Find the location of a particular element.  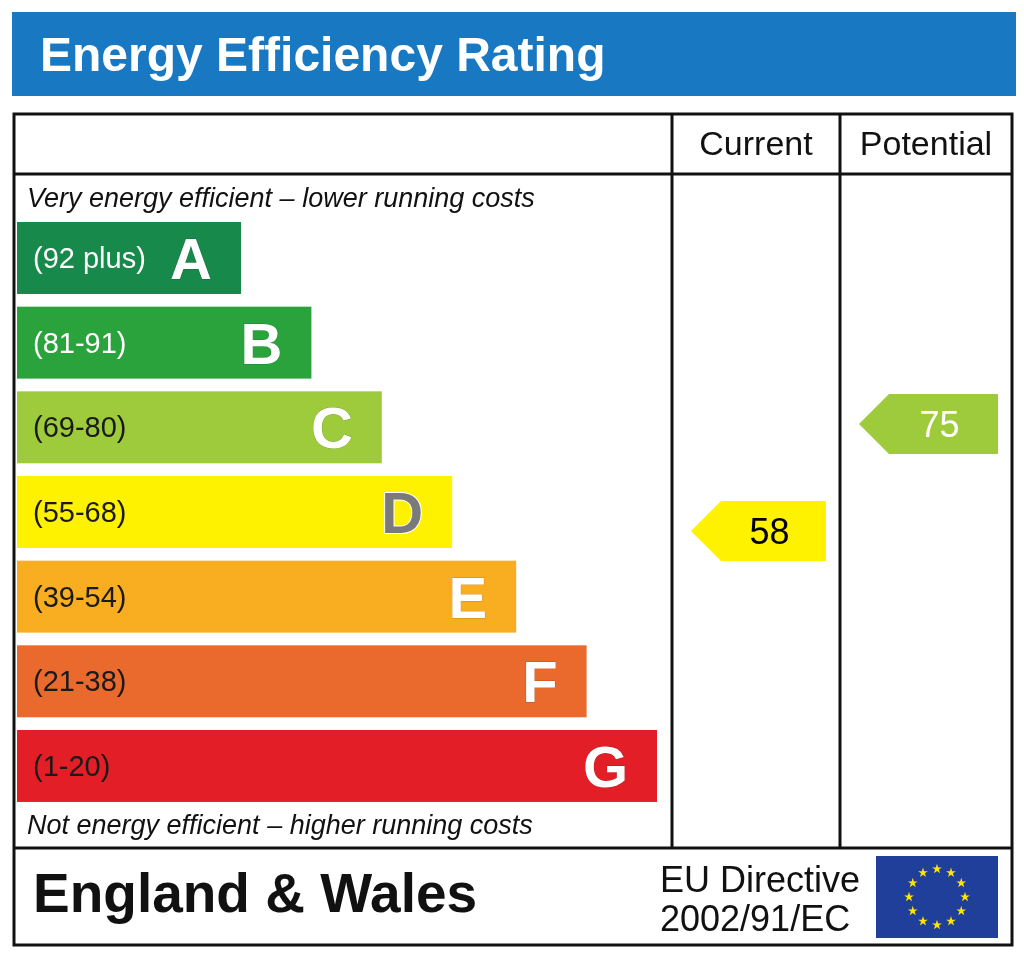

category-label: (39-54) E is located at coordinates (260, 597).